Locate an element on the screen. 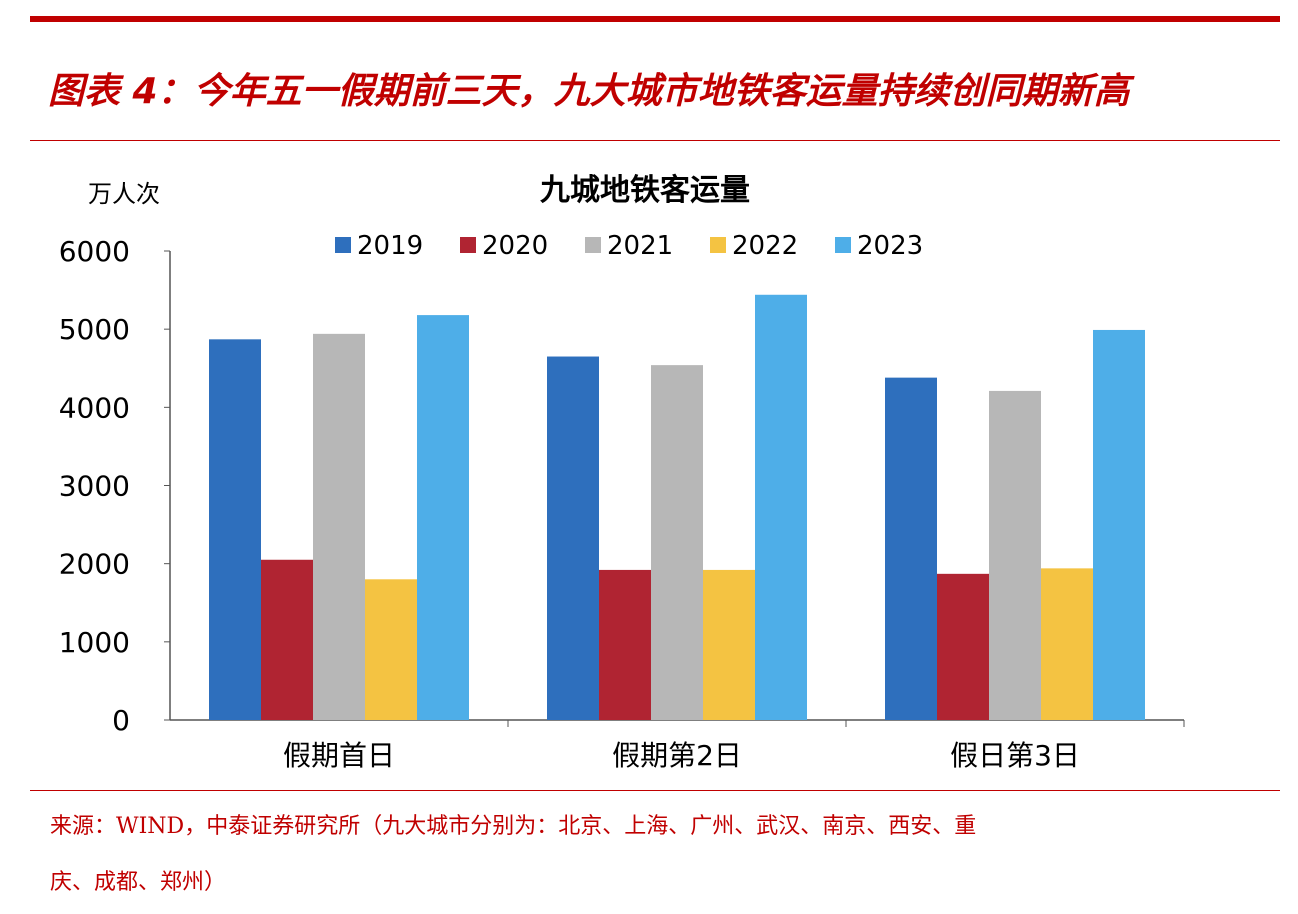 This screenshot has width=1298, height=914. legend-label-2023: 2023 is located at coordinates (890, 246).